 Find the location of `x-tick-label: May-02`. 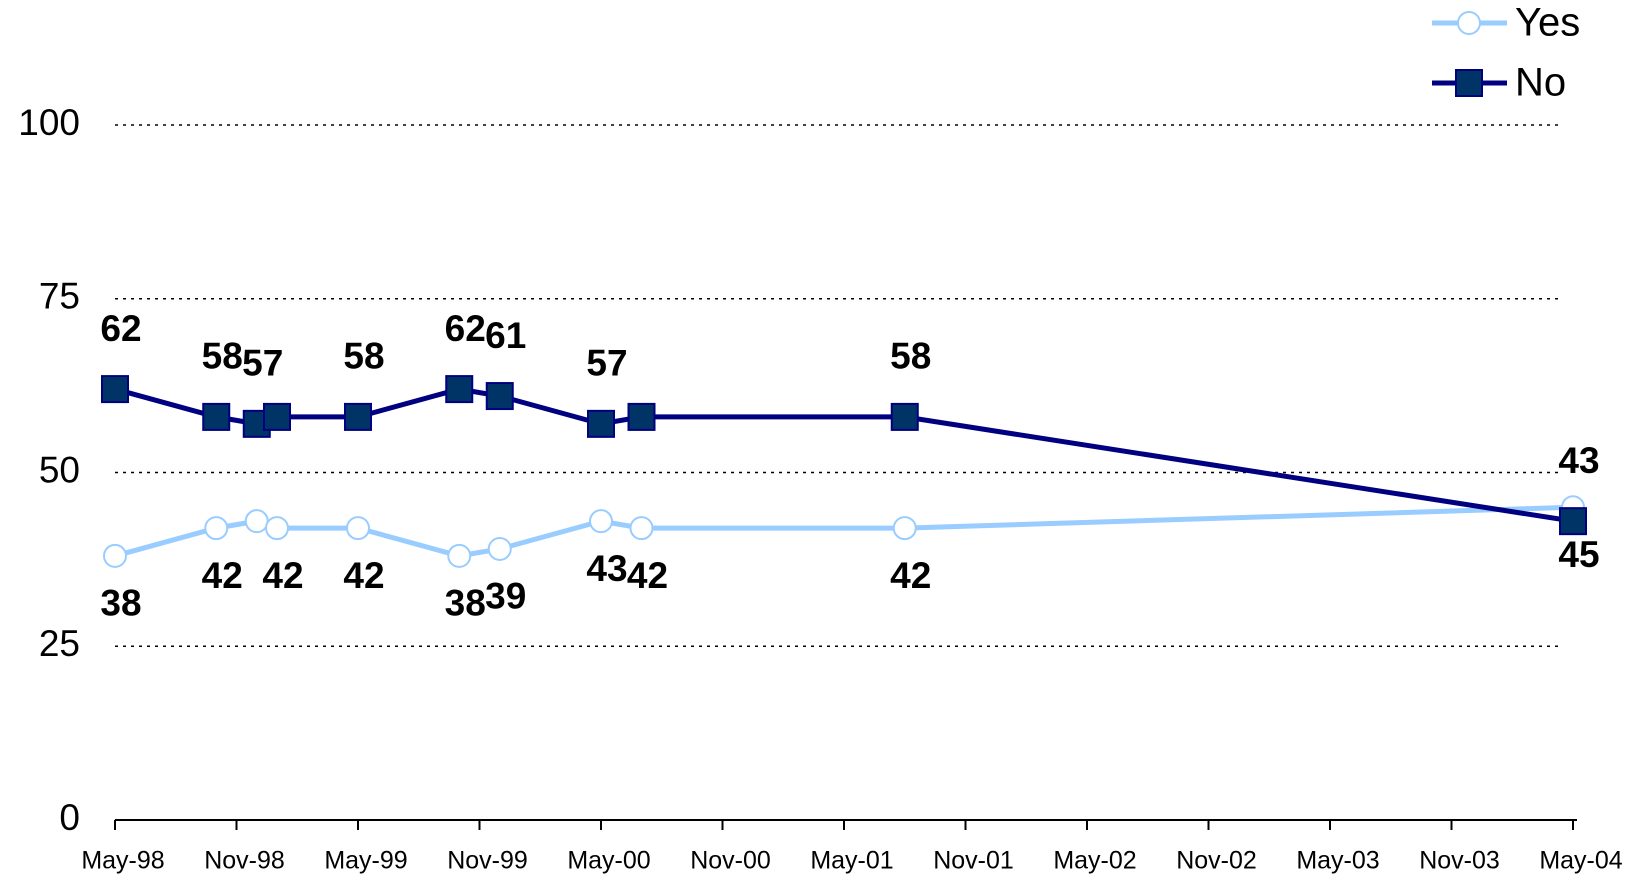

x-tick-label: May-02 is located at coordinates (1094, 861).